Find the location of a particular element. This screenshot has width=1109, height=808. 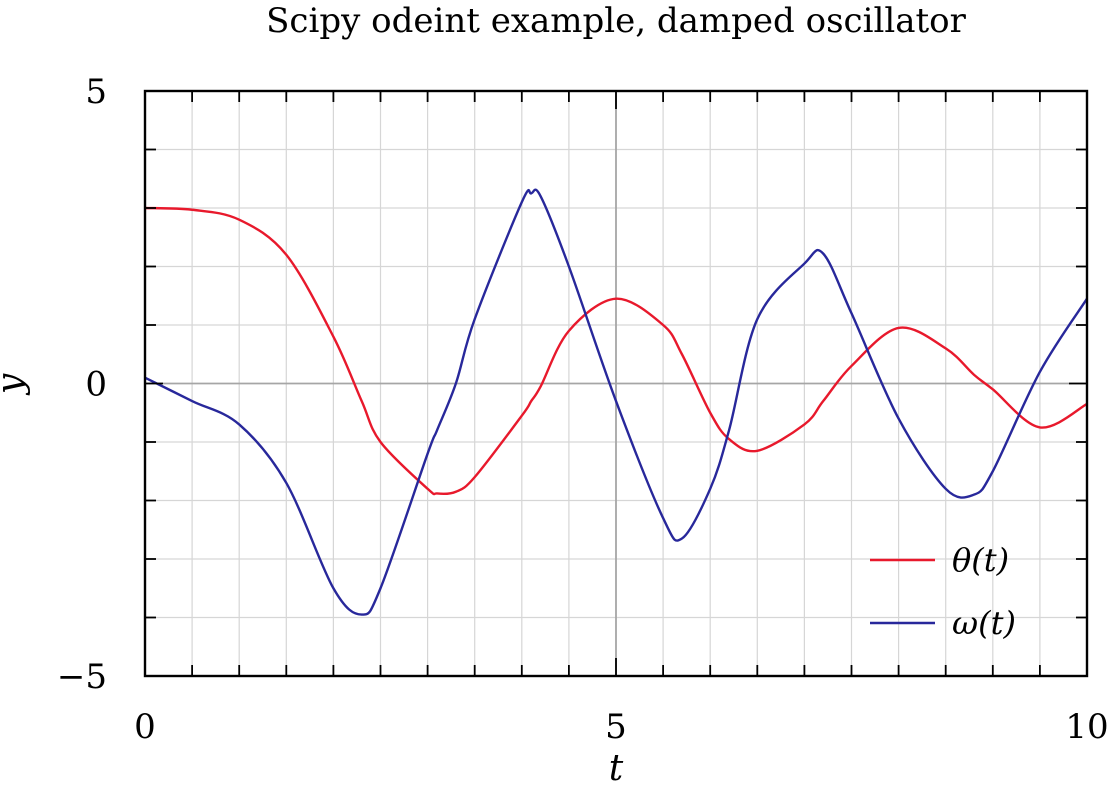

y-tick-label: −5 is located at coordinates (82, 677).